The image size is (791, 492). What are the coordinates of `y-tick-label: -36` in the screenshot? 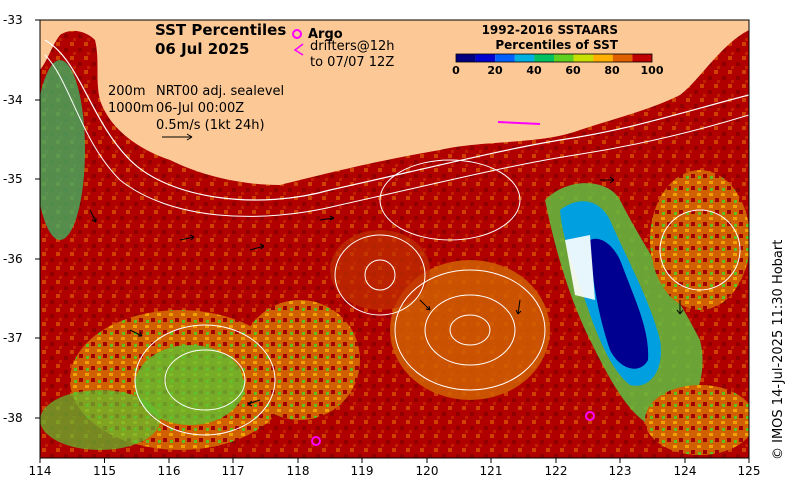 It's located at (13, 259).